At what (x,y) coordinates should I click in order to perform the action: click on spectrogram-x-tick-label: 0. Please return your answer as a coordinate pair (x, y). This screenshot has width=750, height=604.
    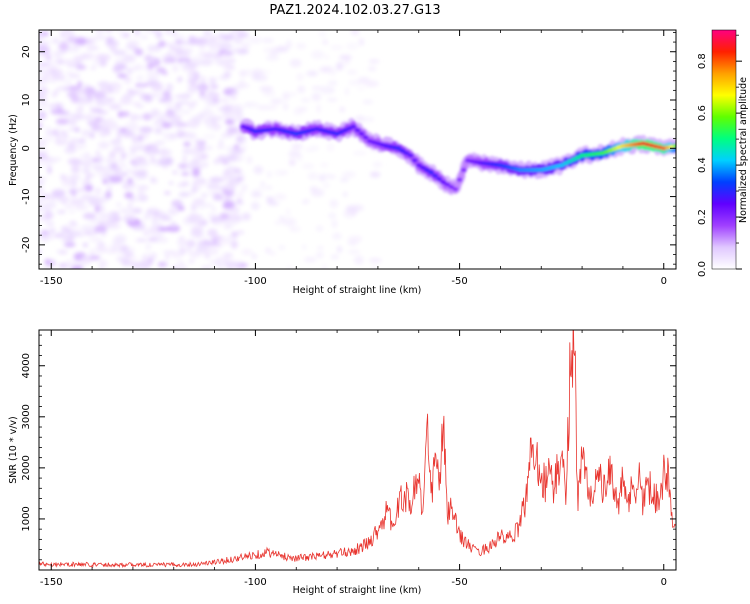
    Looking at the image, I should click on (664, 281).